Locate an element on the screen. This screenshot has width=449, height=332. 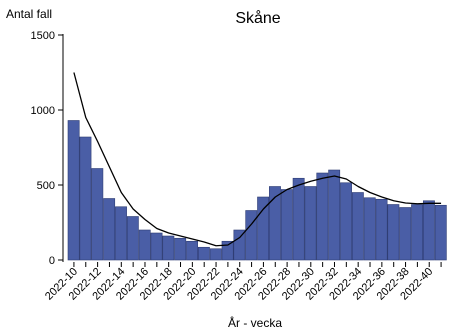
x-axis-label: År - vecka is located at coordinates (255, 322).